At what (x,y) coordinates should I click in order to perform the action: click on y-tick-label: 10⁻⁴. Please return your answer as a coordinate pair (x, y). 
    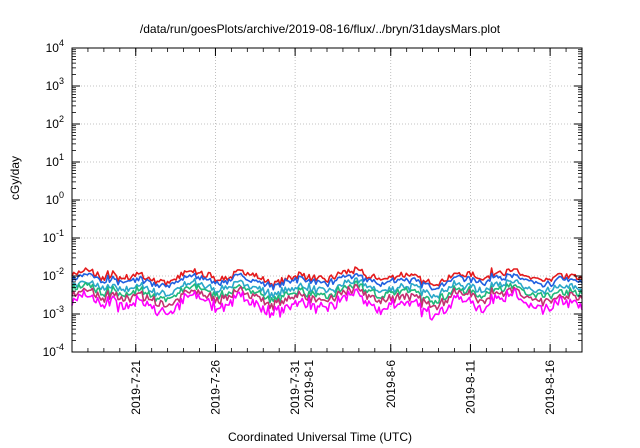
    Looking at the image, I should click on (53, 350).